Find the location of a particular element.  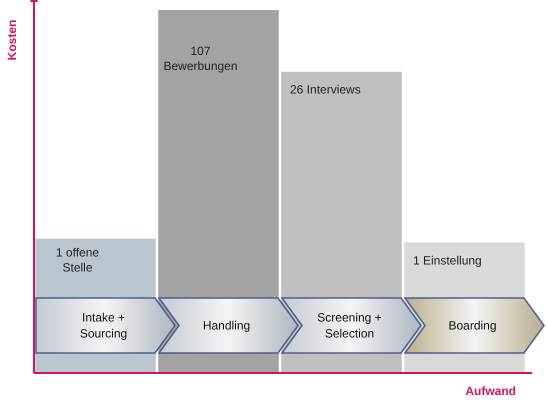

annotation: 1 offene Stelle is located at coordinates (78, 260).